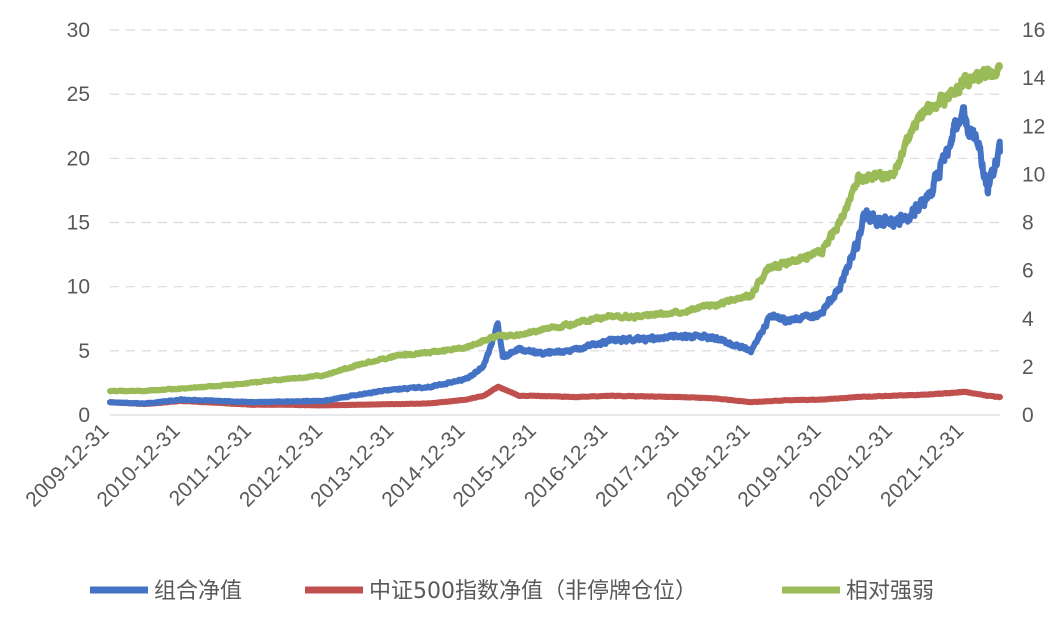  I want to click on left-y-tick-label: 10, so click(78, 287).